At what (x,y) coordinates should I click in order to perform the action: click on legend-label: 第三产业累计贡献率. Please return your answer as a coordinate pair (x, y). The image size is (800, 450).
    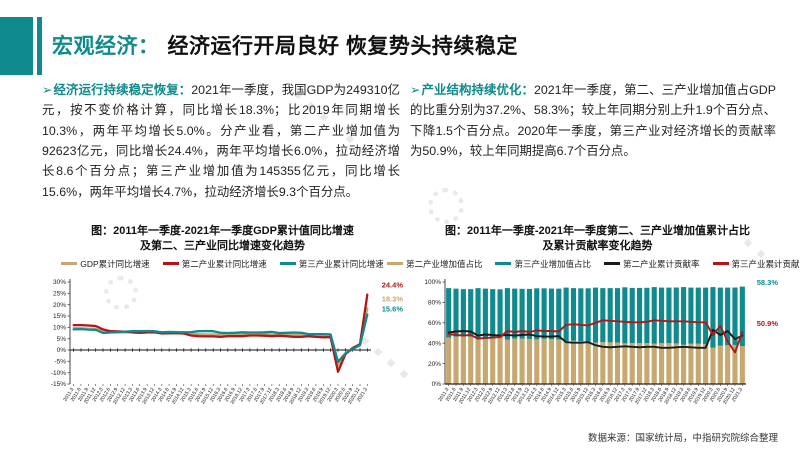
    Looking at the image, I should click on (765, 263).